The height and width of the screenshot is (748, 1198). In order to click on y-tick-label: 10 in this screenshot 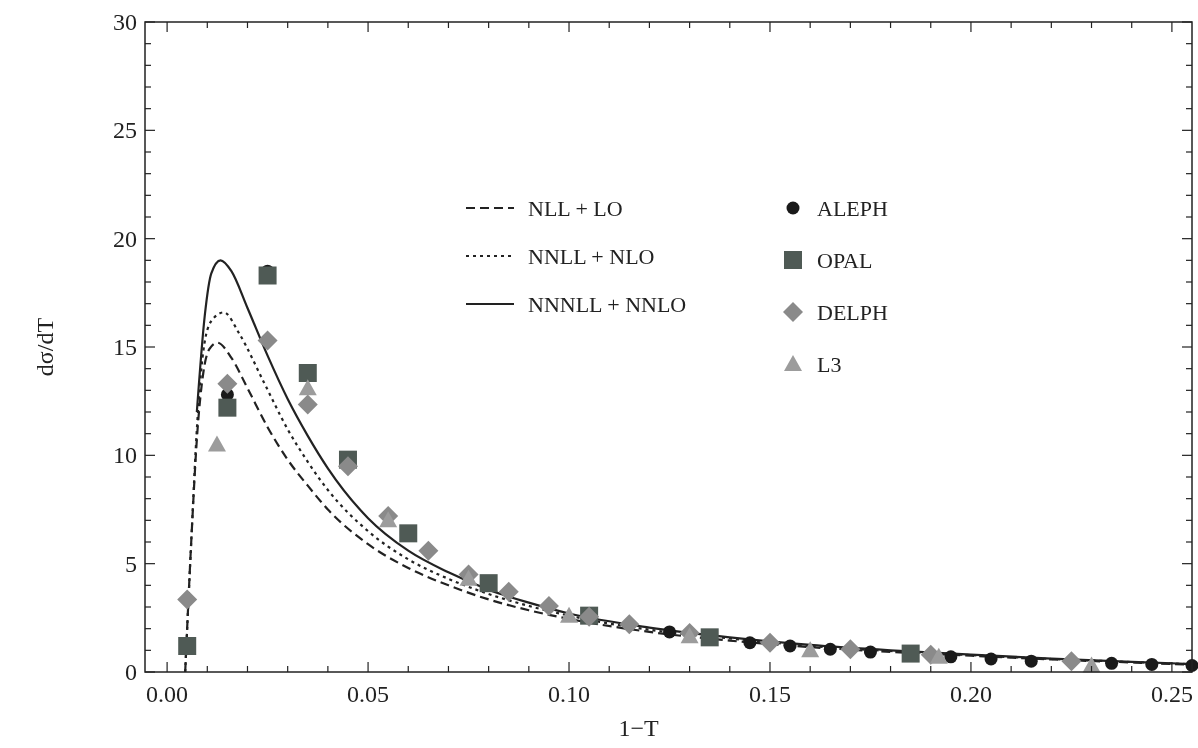, I will do `click(125, 455)`.